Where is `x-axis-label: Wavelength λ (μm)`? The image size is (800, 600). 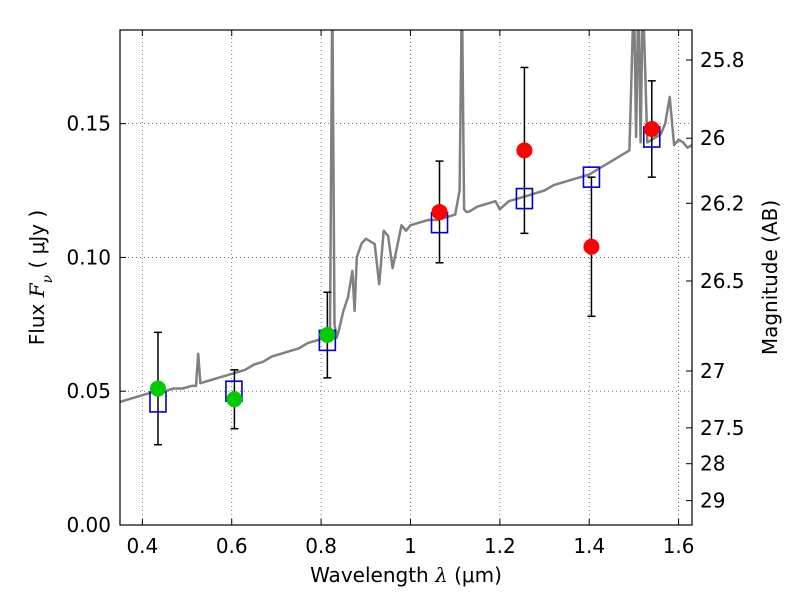 x-axis-label: Wavelength λ (μm) is located at coordinates (406, 575).